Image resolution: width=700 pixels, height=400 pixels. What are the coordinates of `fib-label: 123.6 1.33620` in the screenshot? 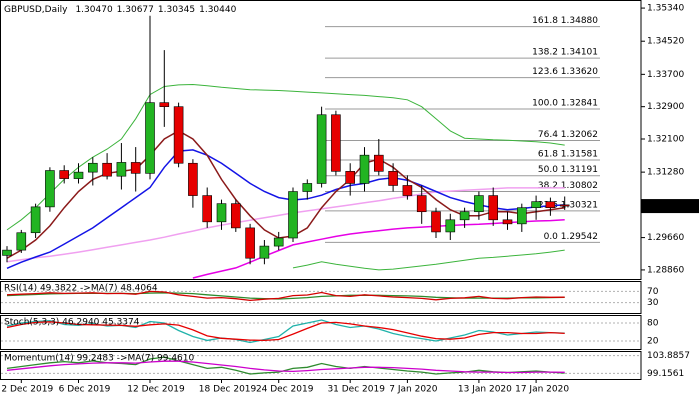 It's located at (565, 72).